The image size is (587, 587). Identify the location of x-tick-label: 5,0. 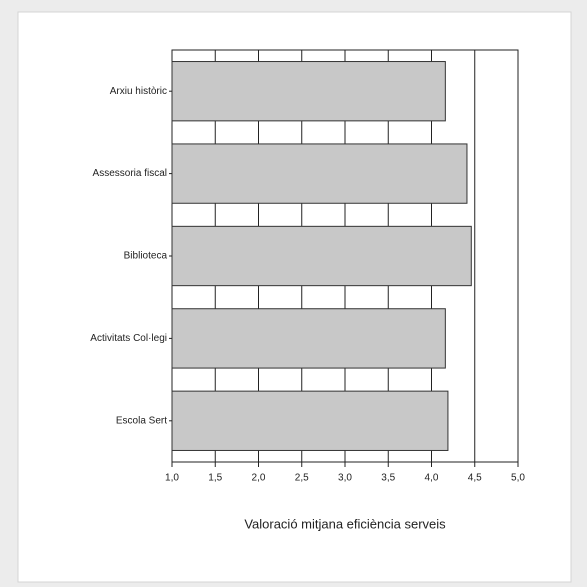
(518, 478).